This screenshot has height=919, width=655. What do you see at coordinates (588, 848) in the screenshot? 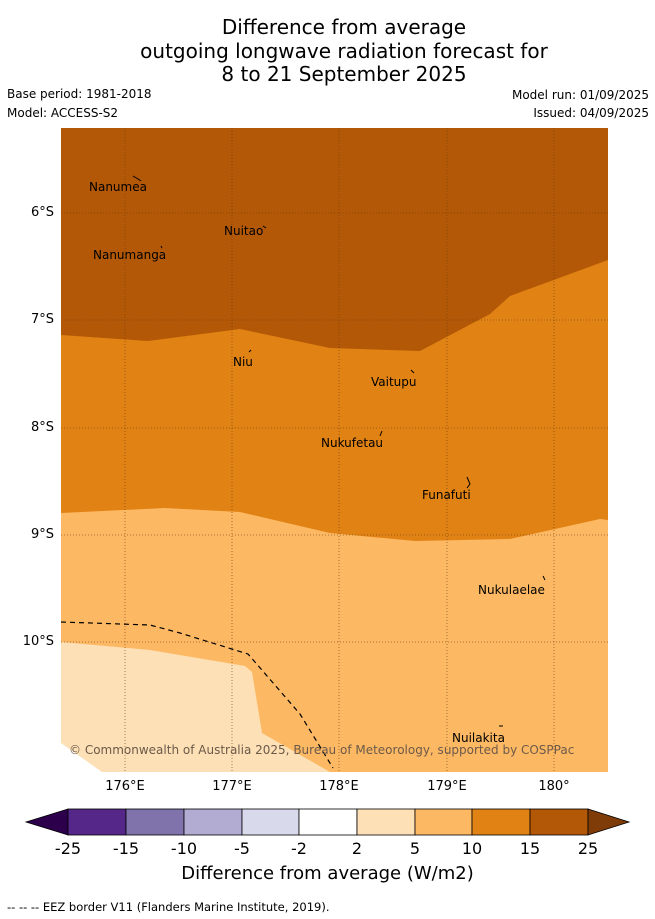
I see `colorbar-tick: 25` at bounding box center [588, 848].